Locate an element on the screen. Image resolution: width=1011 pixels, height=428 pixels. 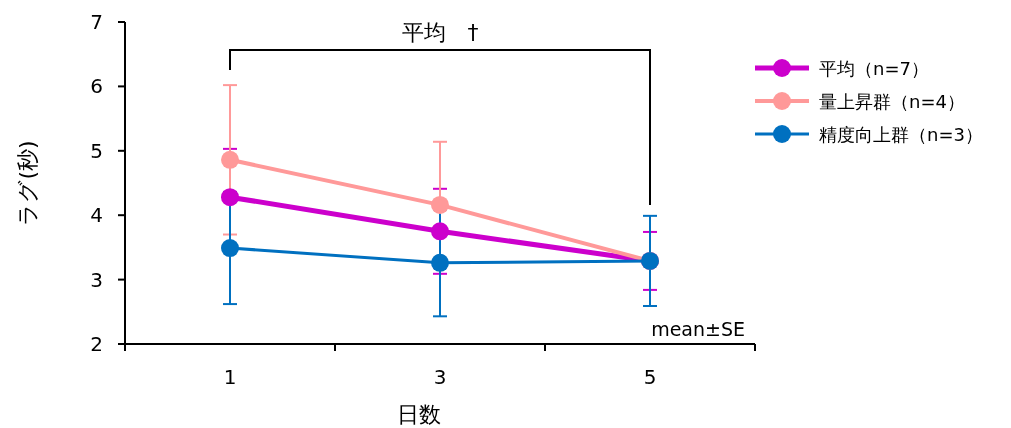
y-axis-title: ラグ(秒) is located at coordinates (27, 183).